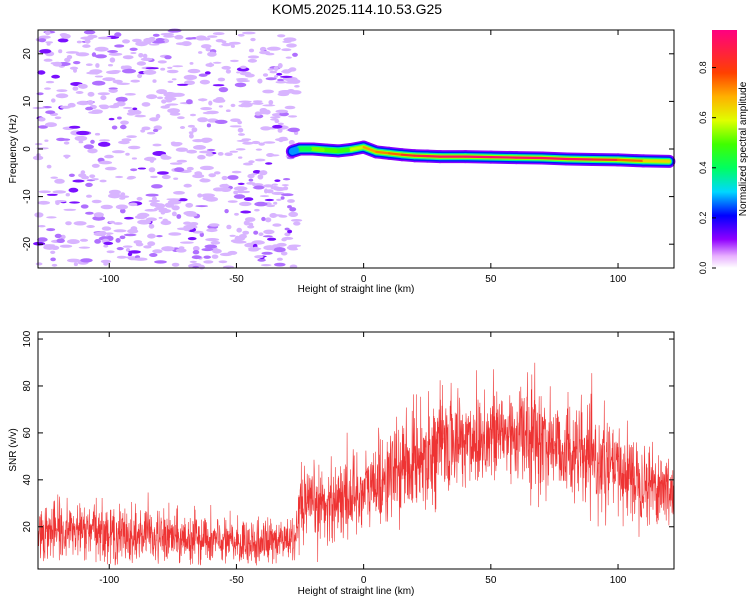  I want to click on colorbar-tick-label: 0.2, so click(703, 218).